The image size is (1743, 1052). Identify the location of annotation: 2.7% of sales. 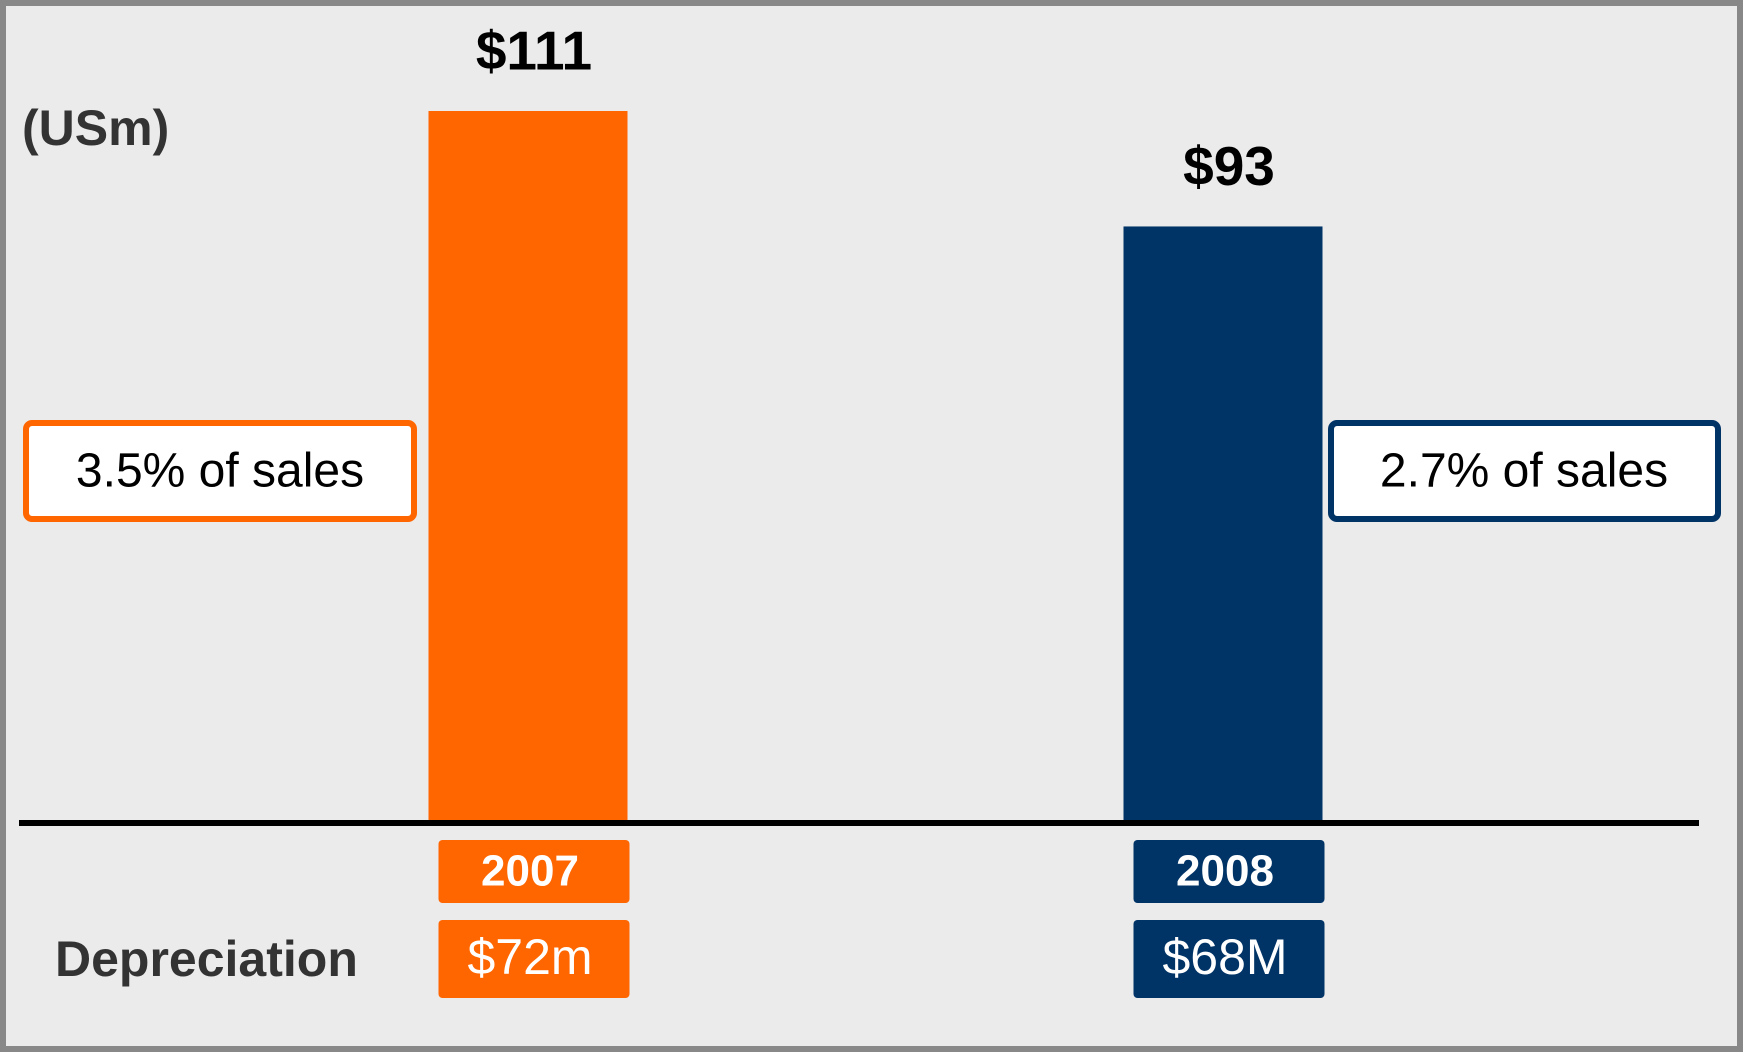
(1524, 471).